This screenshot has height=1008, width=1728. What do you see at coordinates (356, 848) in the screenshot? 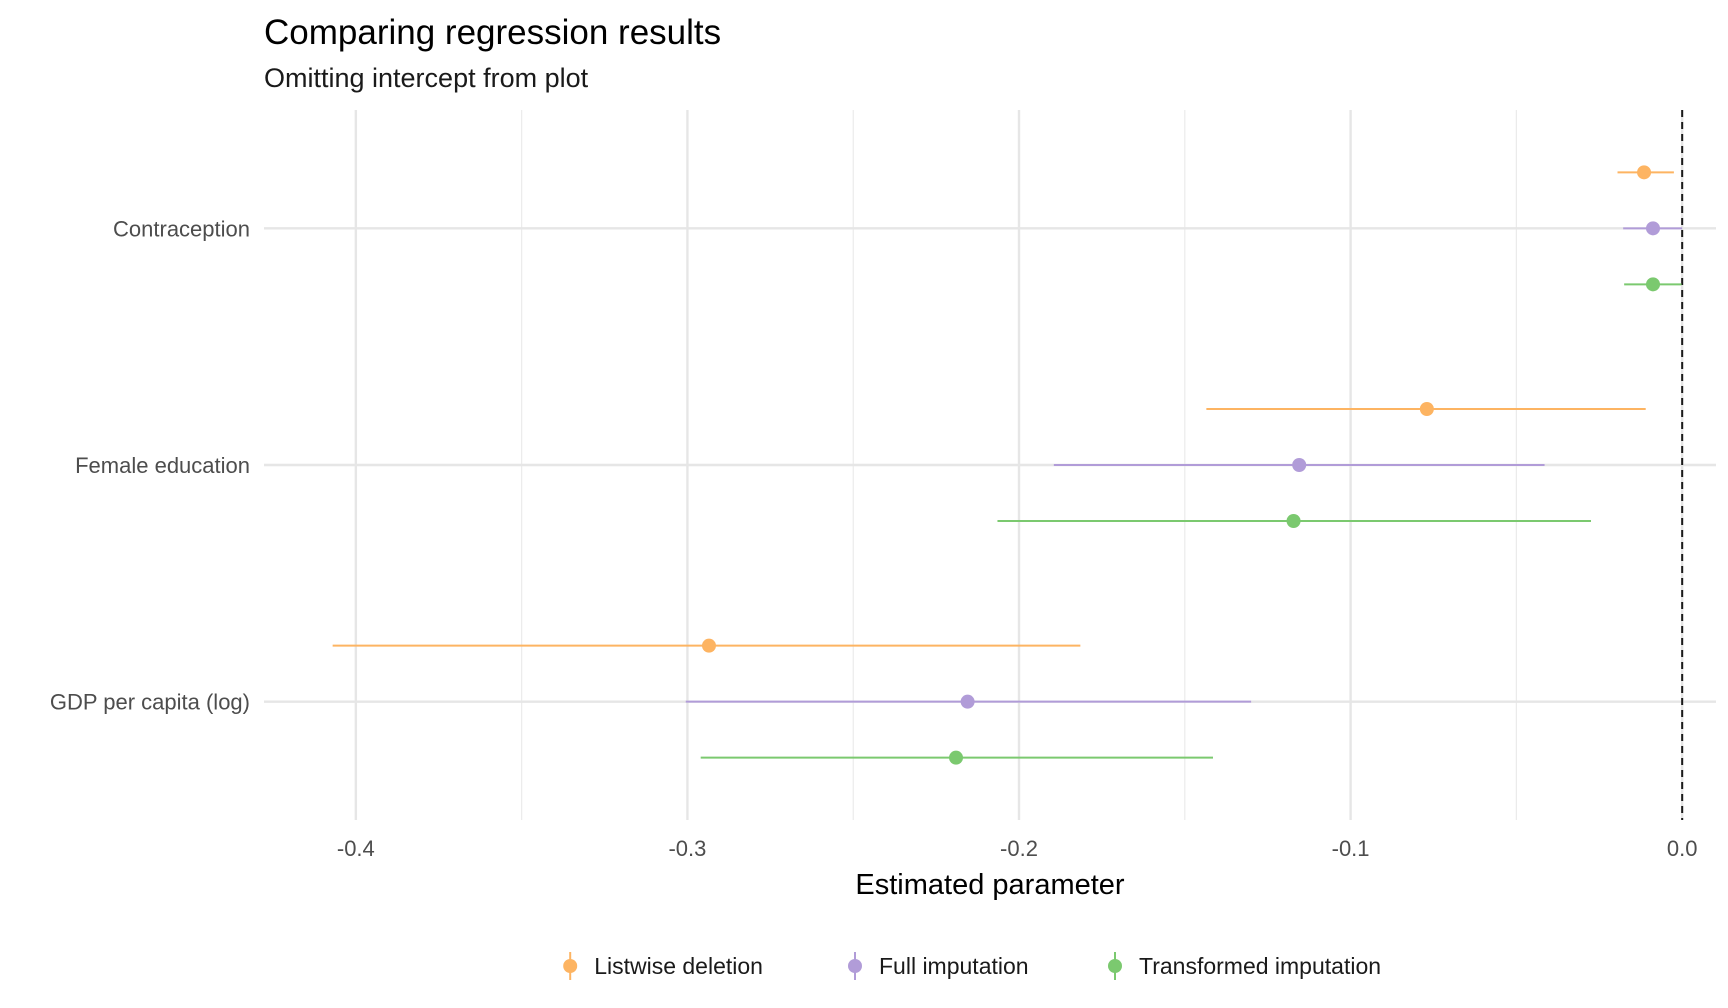
I see `x-tick-label: -0.4` at bounding box center [356, 848].